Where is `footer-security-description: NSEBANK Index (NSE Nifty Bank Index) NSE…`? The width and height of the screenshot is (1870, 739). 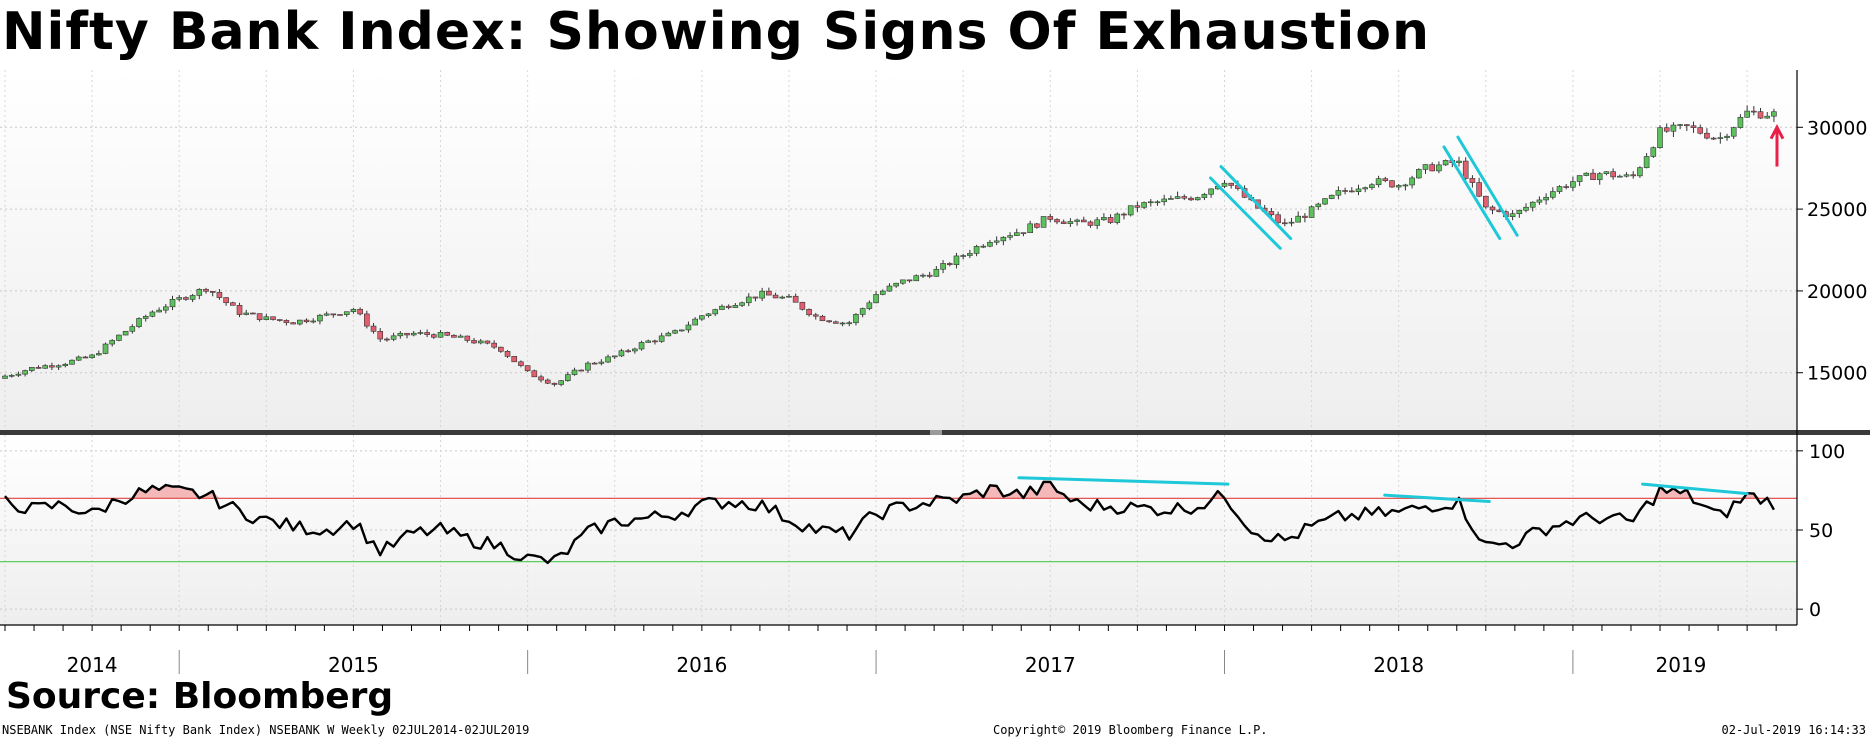
footer-security-description: NSEBANK Index (NSE Nifty Bank Index) NSE… is located at coordinates (266, 730).